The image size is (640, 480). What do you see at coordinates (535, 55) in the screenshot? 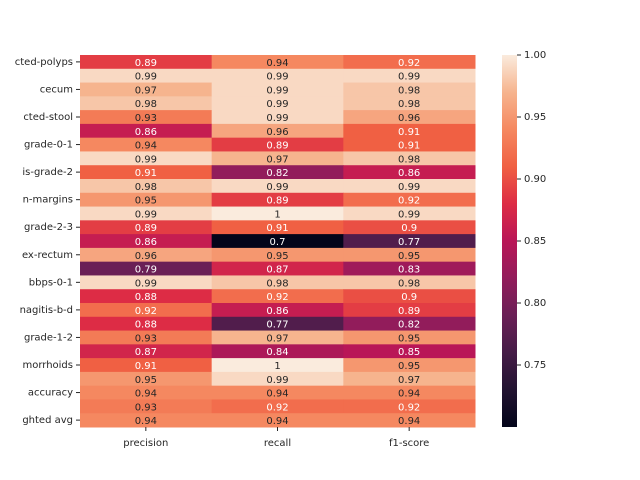
I see `colorbar-tick-label: 1.00` at bounding box center [535, 55].